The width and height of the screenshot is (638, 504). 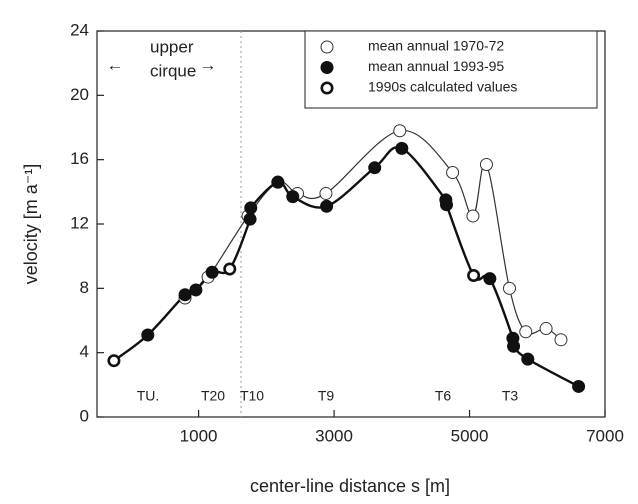 I want to click on annotation: ←, so click(x=115, y=64).